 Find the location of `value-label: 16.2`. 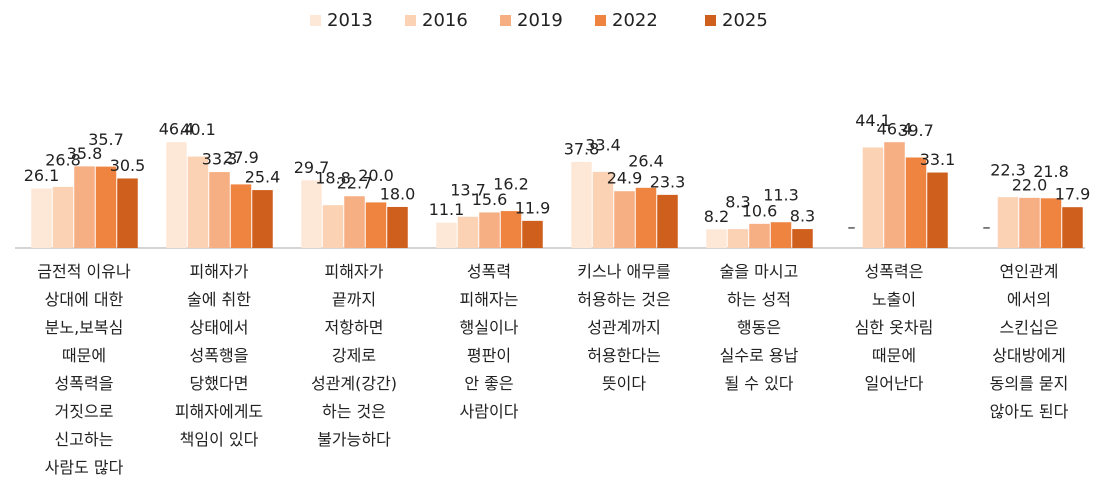

value-label: 16.2 is located at coordinates (511, 184).